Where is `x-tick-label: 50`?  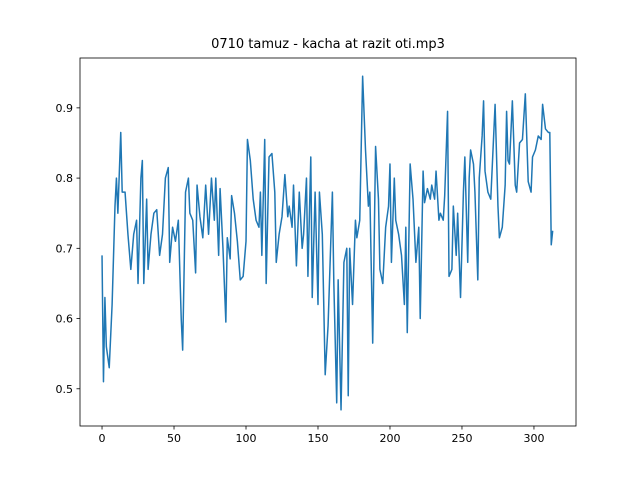 x-tick-label: 50 is located at coordinates (174, 438).